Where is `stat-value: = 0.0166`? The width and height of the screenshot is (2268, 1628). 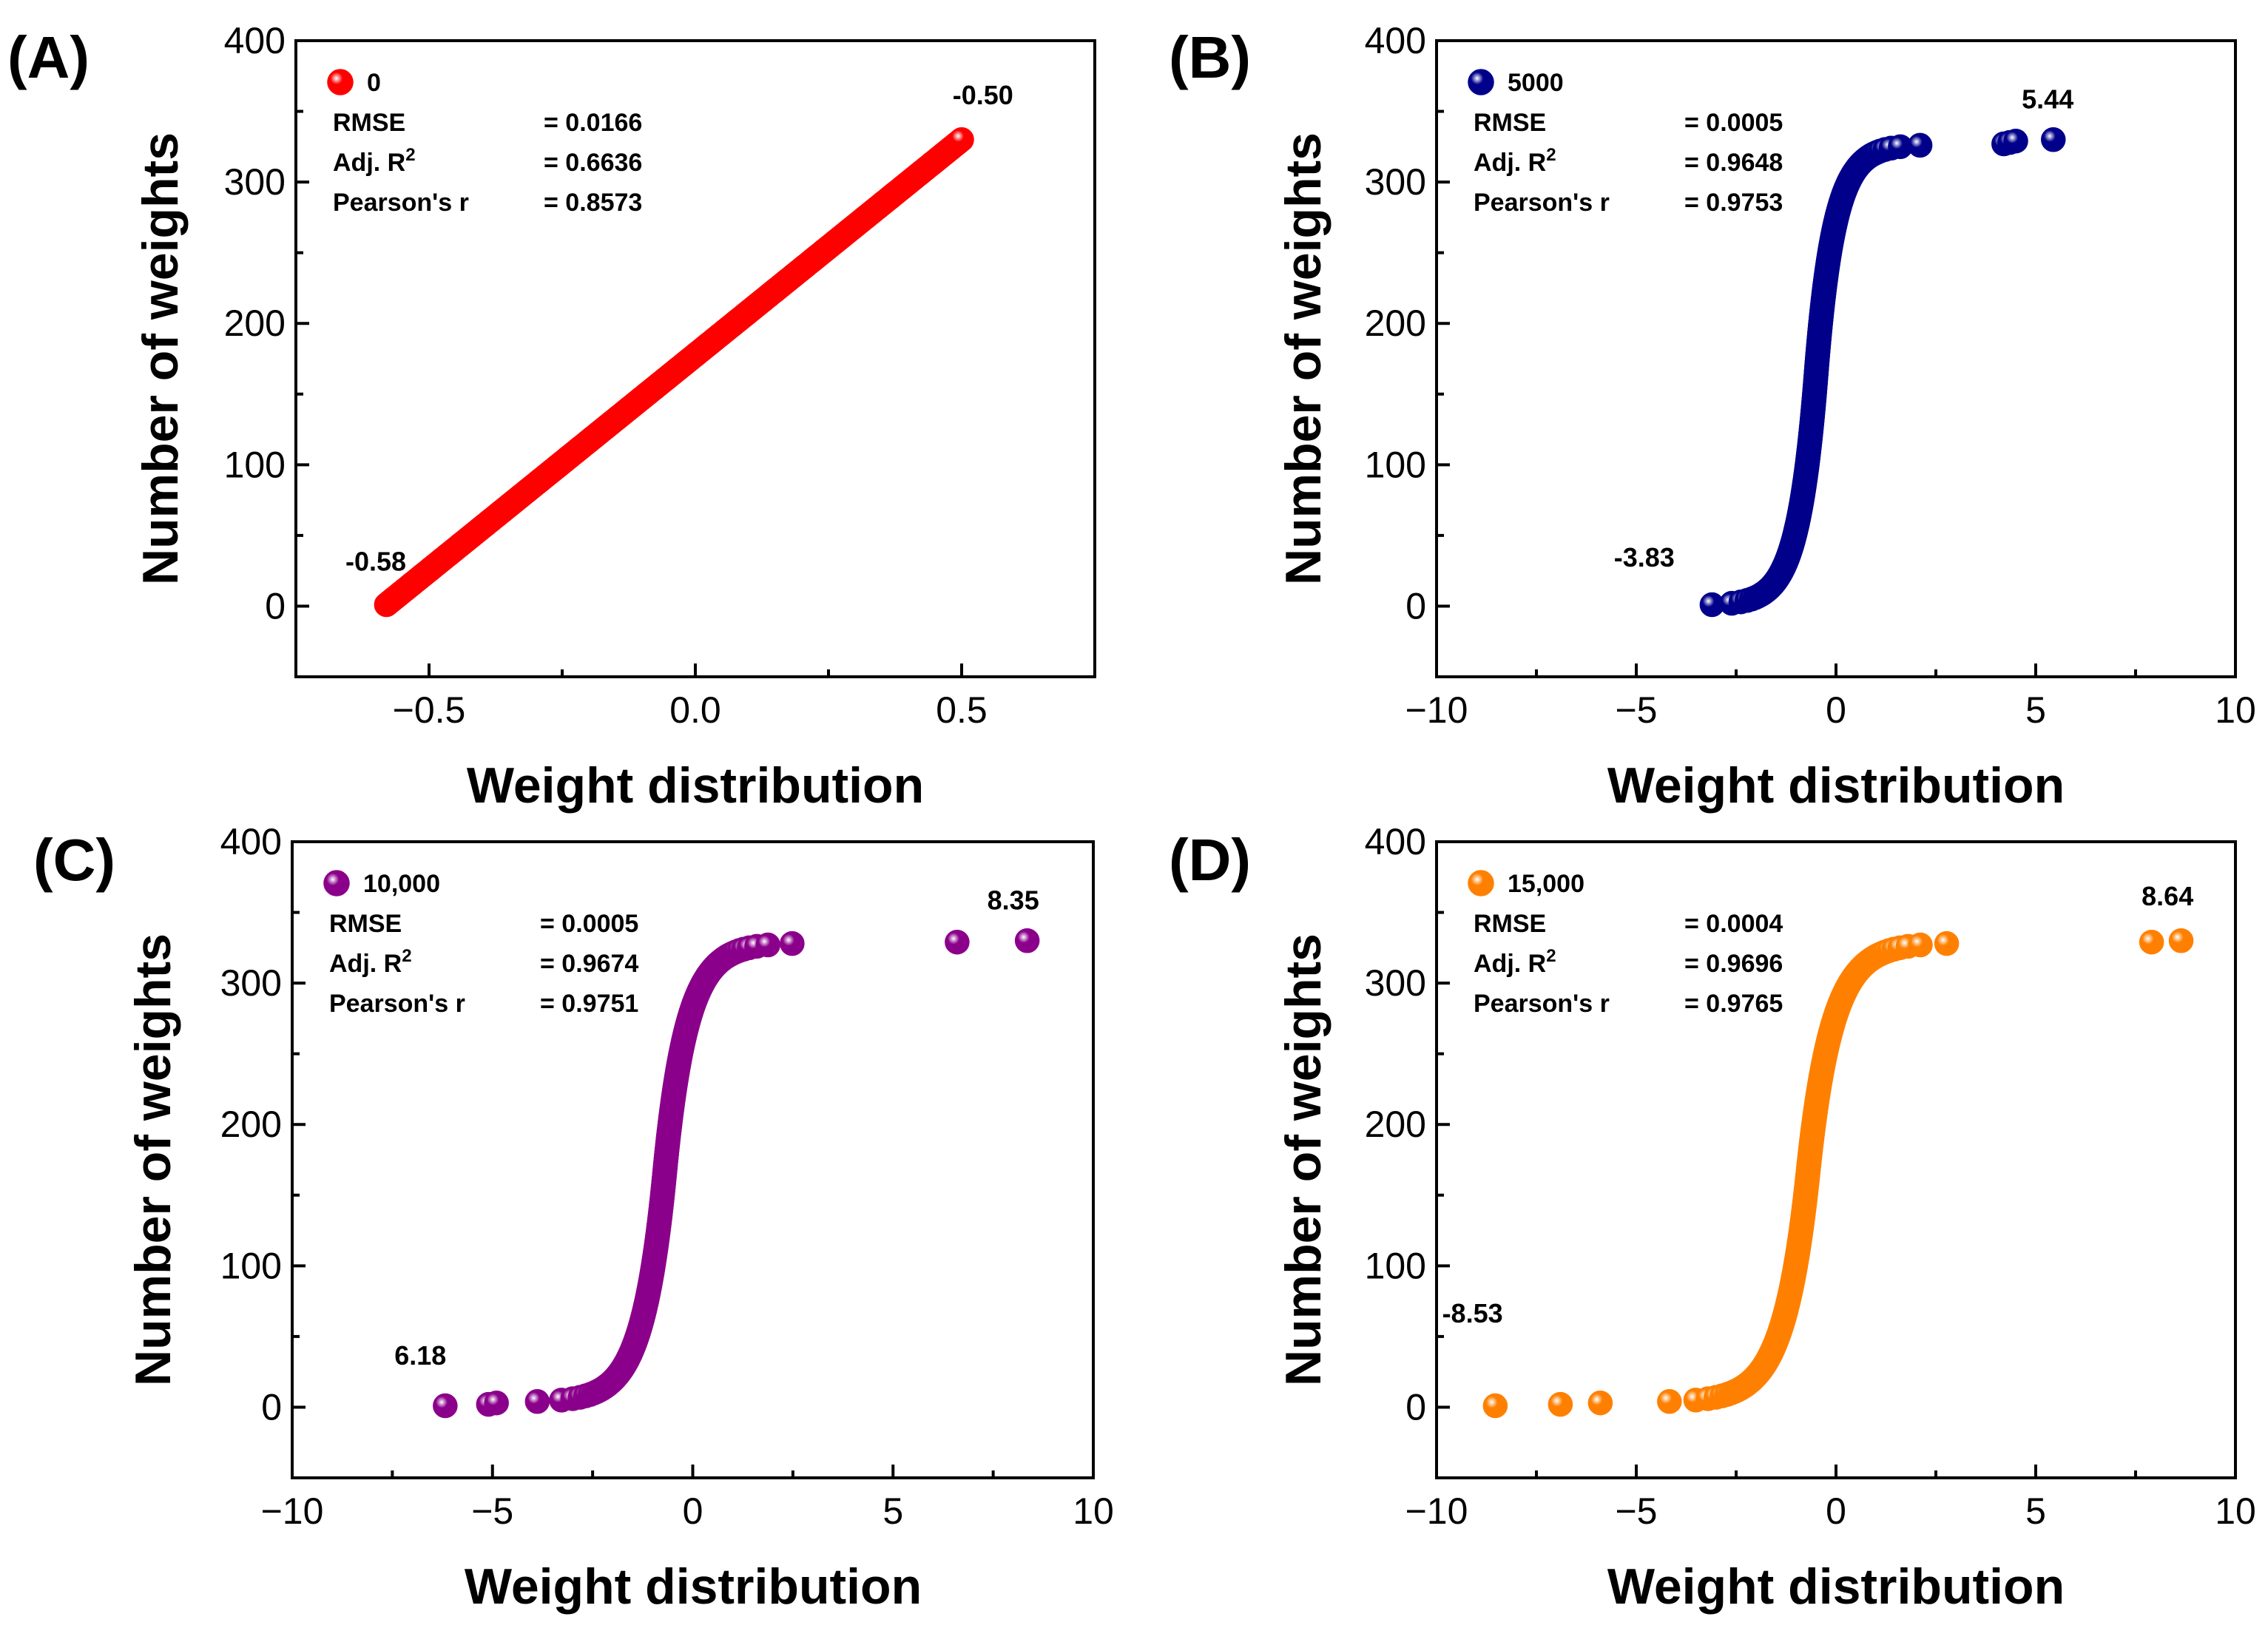
stat-value: = 0.0166 is located at coordinates (593, 123).